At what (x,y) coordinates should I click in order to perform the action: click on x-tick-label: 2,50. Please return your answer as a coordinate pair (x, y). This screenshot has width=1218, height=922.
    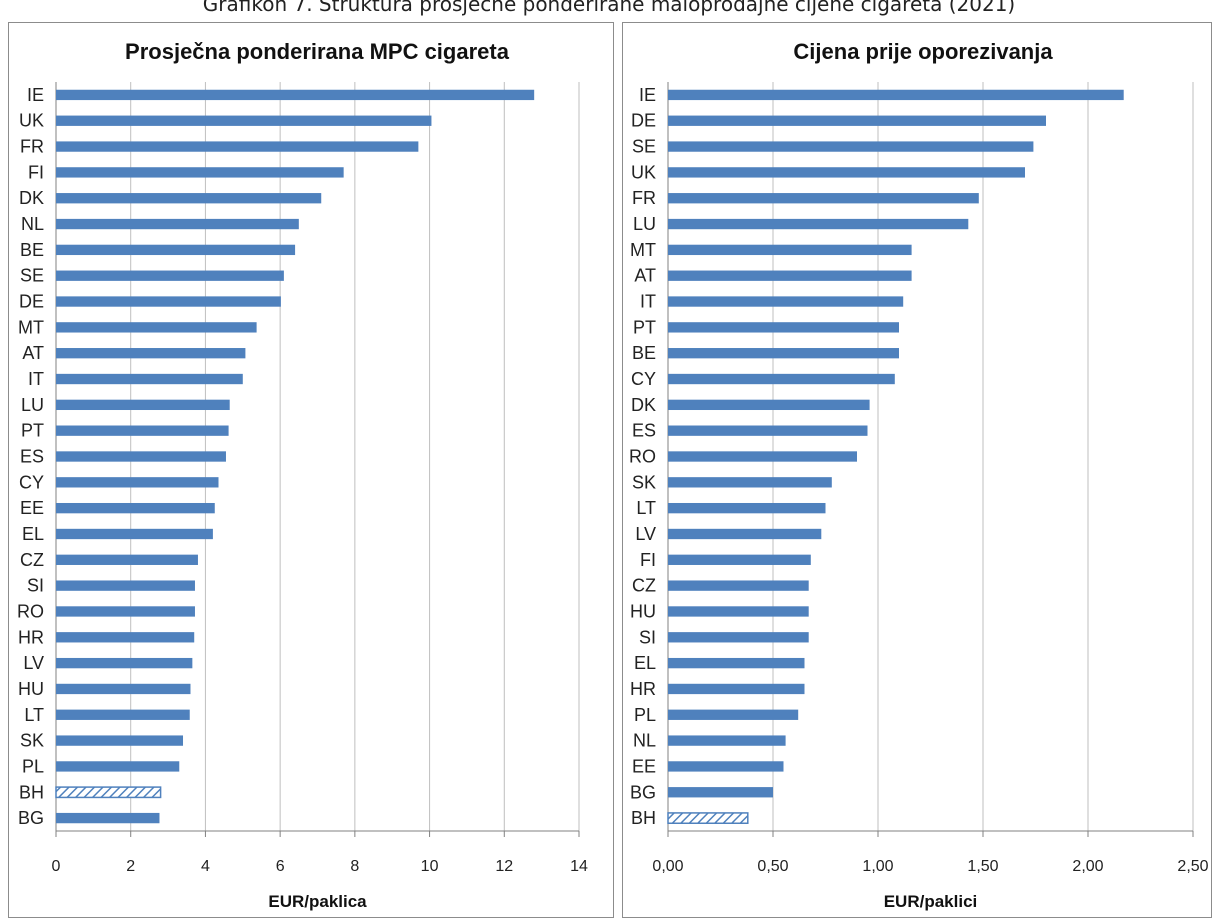
    Looking at the image, I should click on (1192, 866).